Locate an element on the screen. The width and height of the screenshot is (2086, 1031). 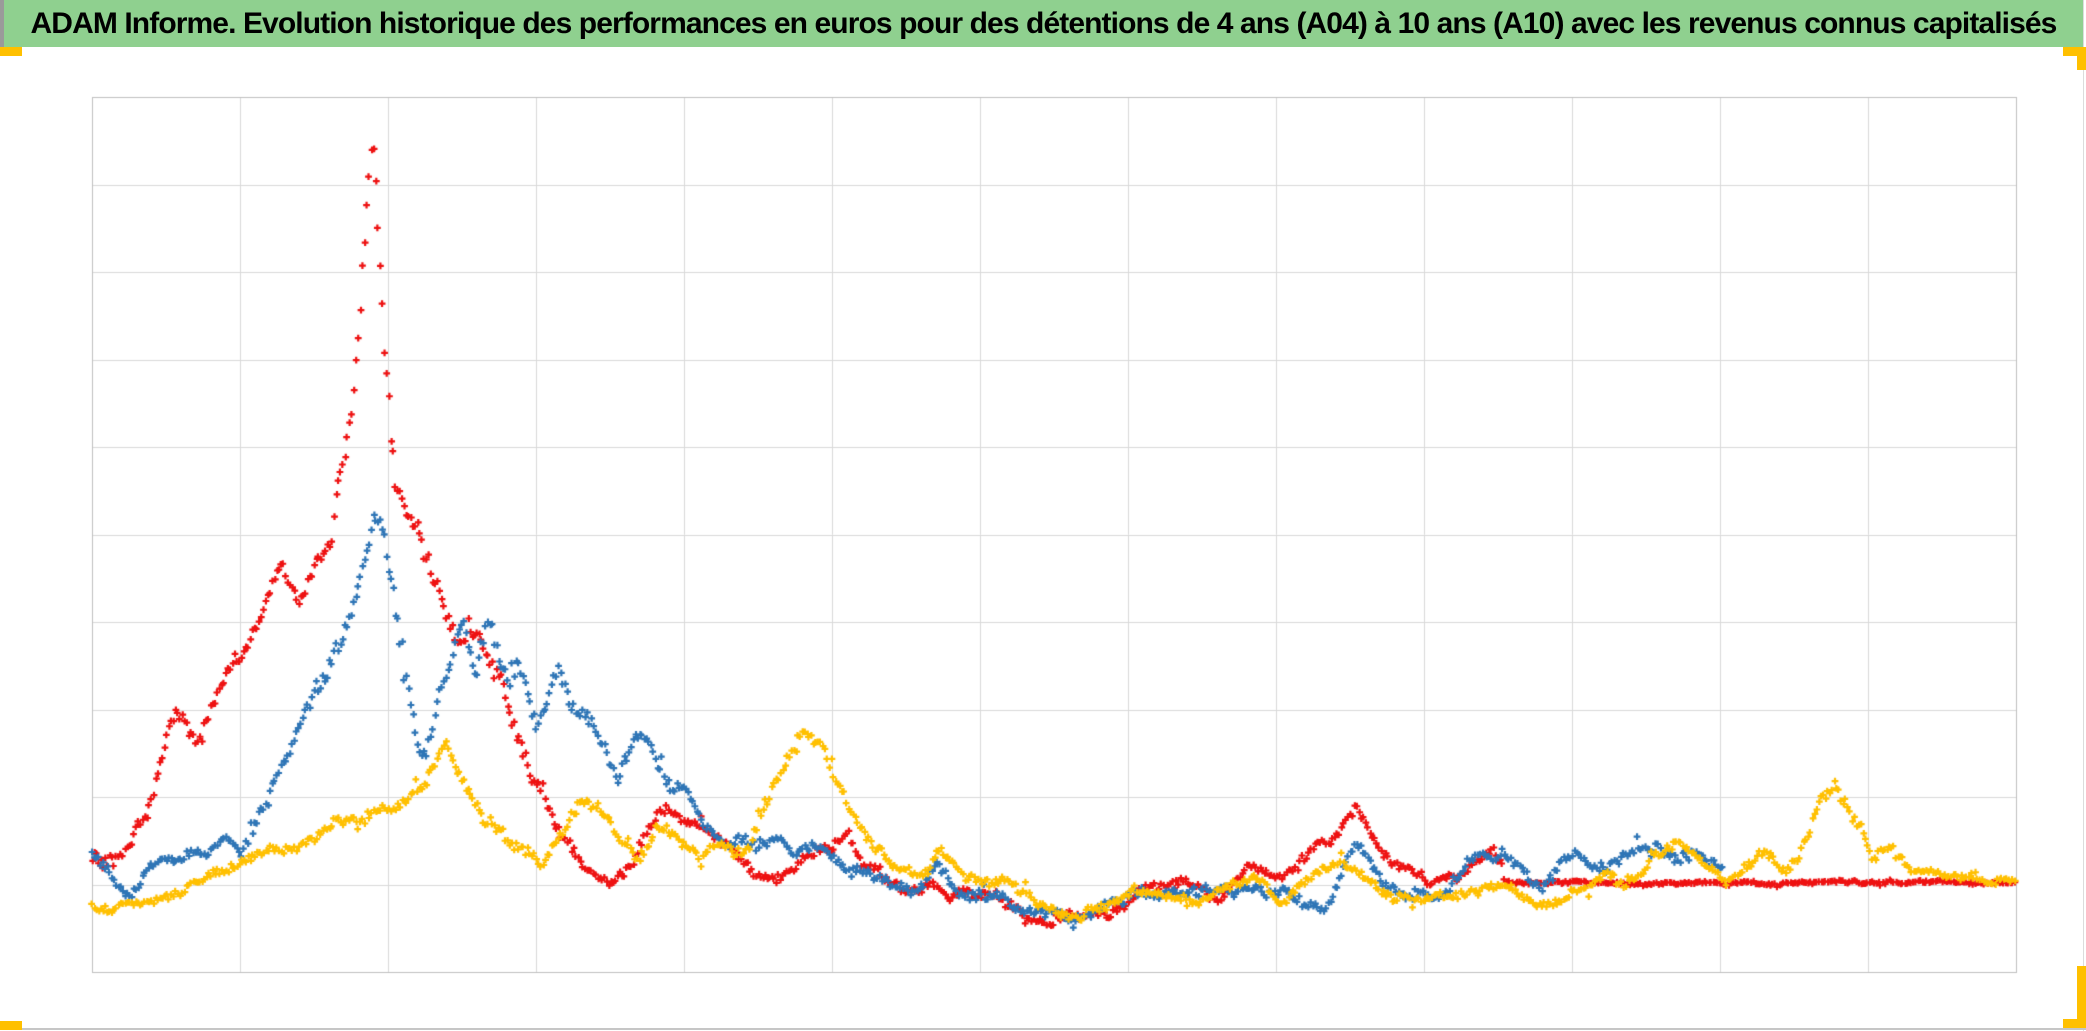
sheet-edge-right-line is located at coordinates (2083, 515).